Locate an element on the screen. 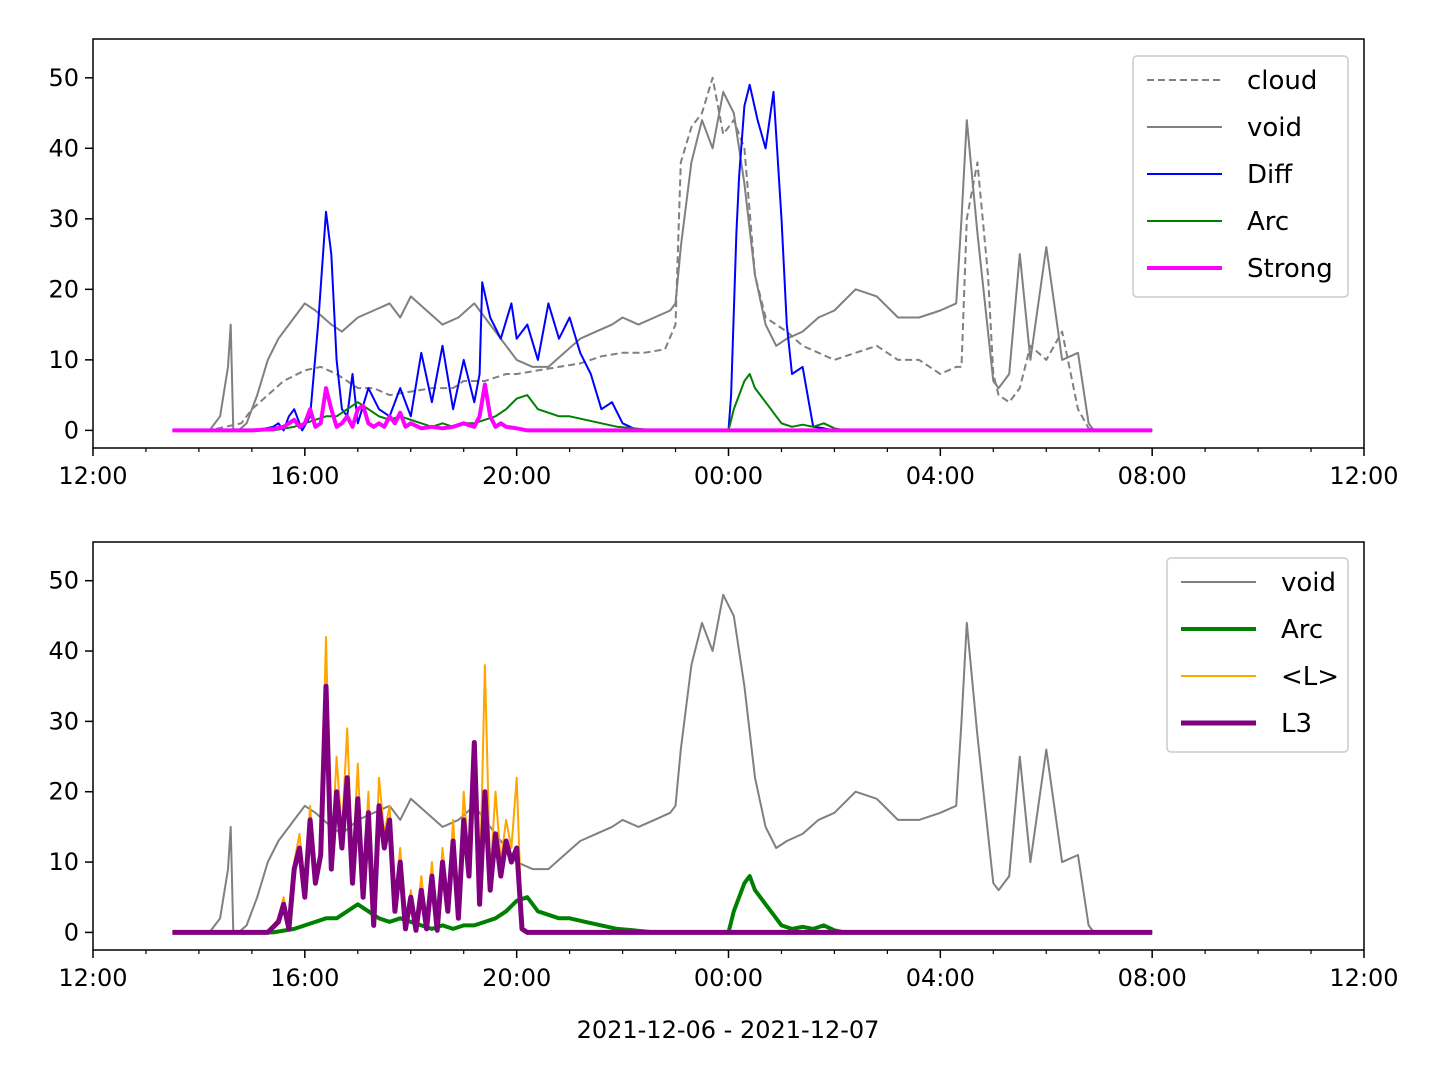 The image size is (1440, 1080). legend-label: <L> is located at coordinates (1310, 677).